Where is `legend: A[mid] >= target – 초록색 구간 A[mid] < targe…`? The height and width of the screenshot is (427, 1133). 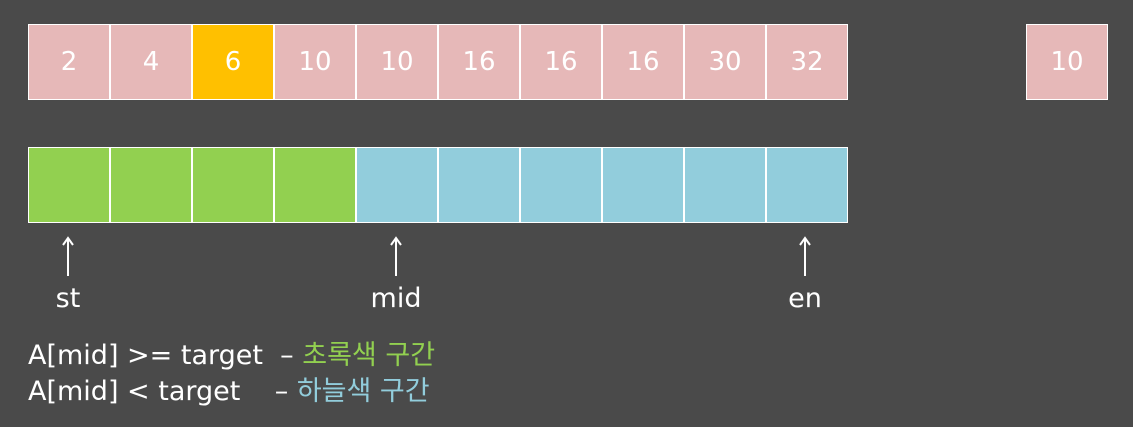 legend: A[mid] >= target – 초록색 구간 A[mid] < targe… is located at coordinates (231, 374).